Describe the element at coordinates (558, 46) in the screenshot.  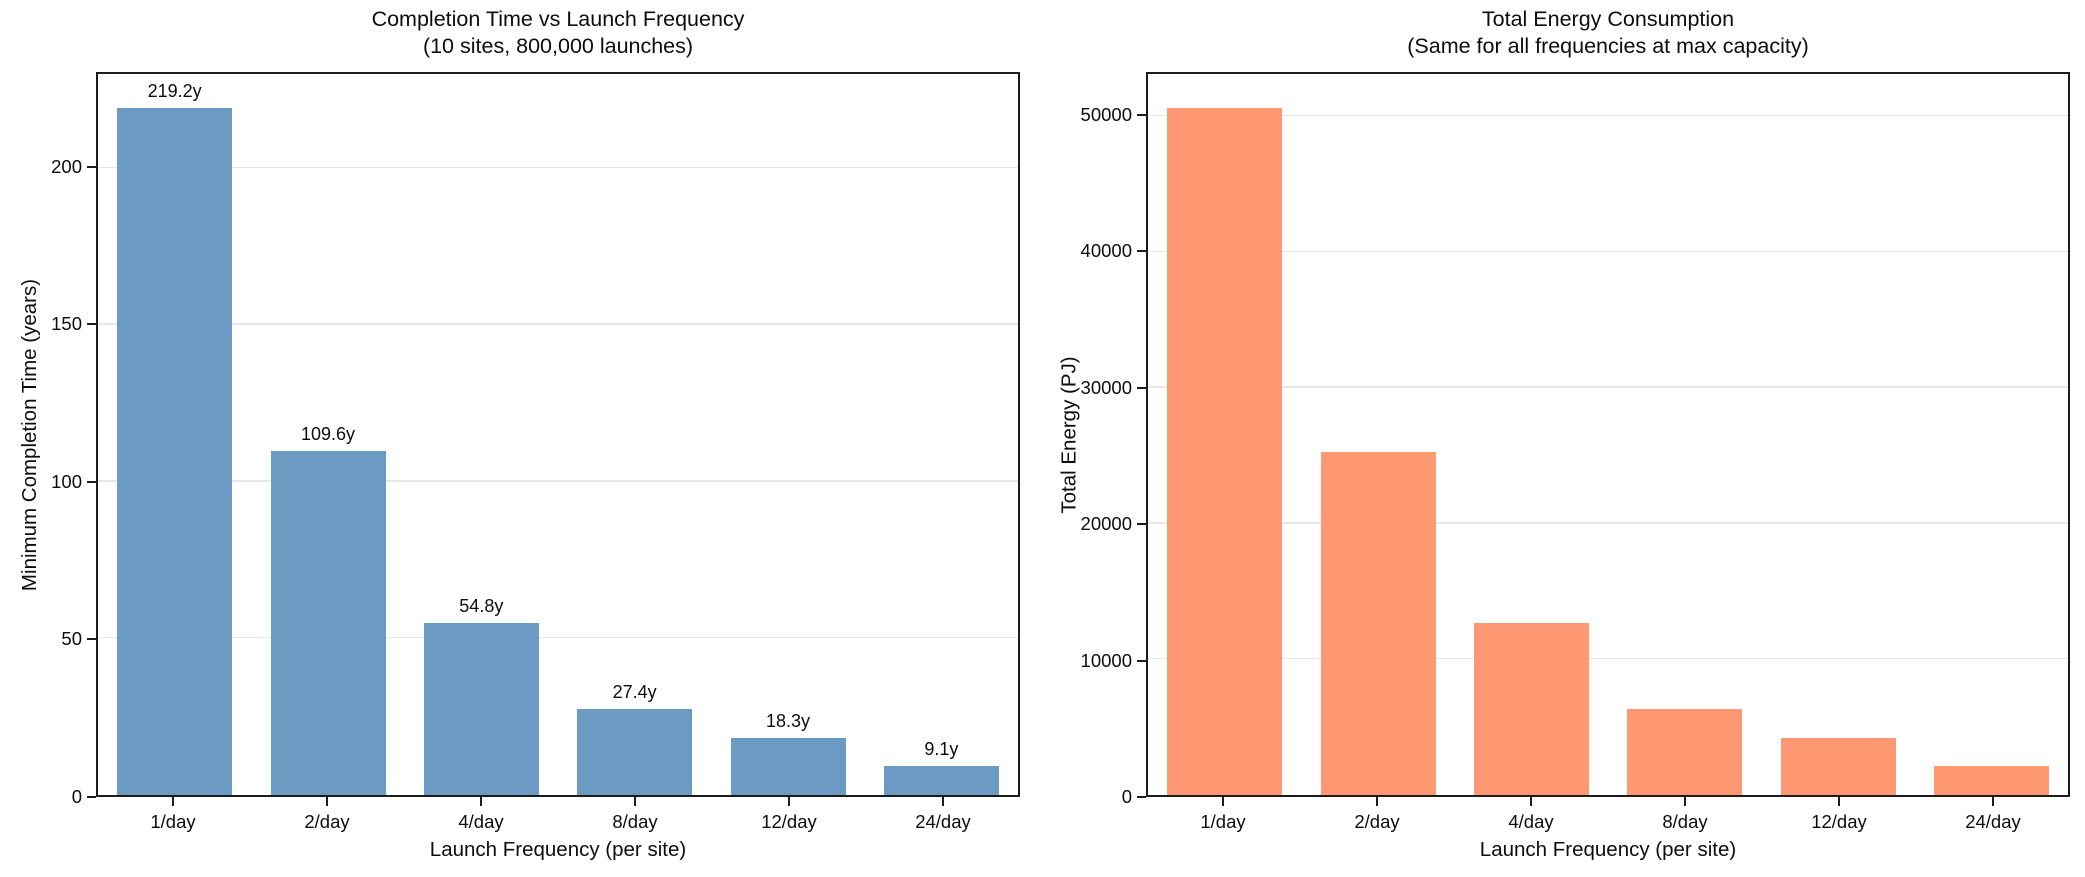
I see `chart-subtitle: (10 sites, 800,000 launches)` at that location.